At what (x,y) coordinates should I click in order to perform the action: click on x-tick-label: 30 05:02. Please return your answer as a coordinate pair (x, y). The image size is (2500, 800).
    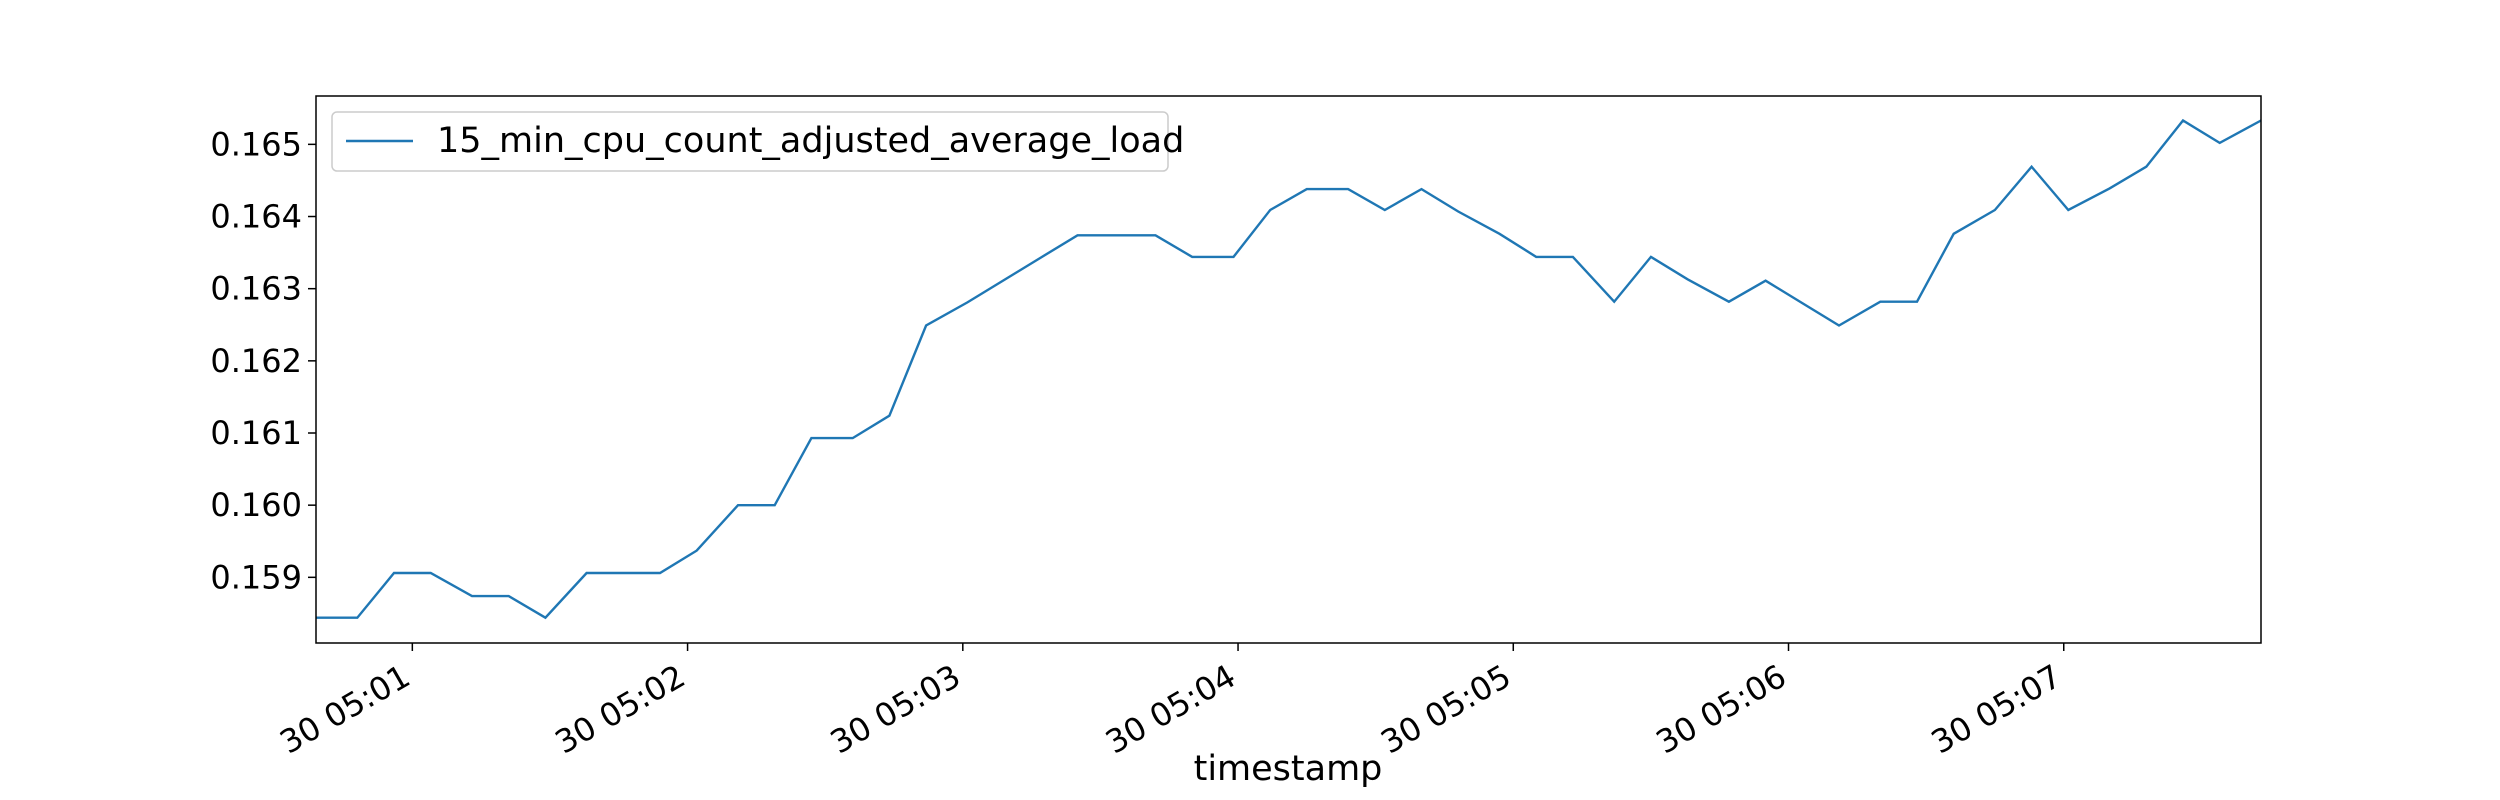
    Looking at the image, I should click on (620, 709).